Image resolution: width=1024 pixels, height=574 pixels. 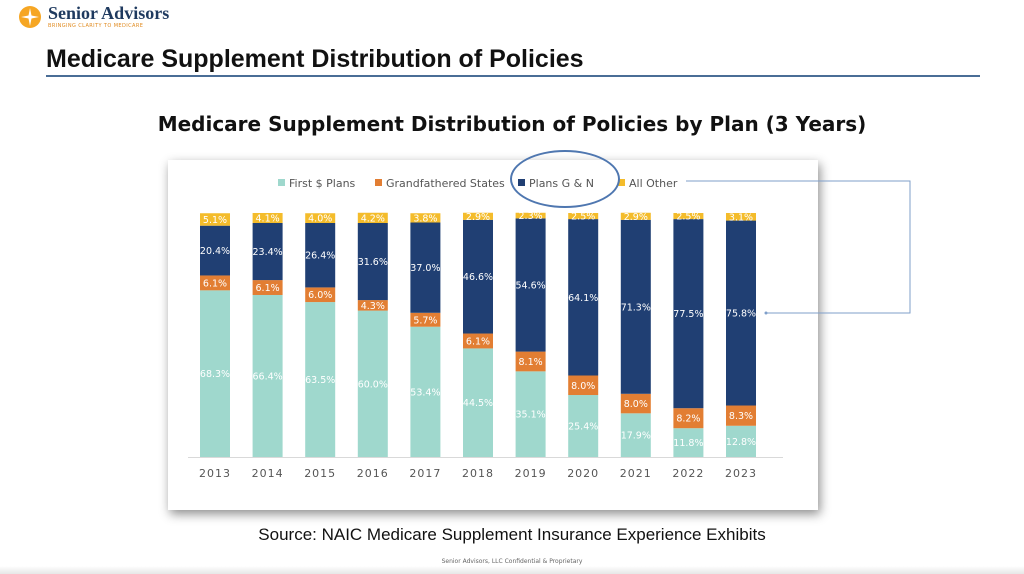 I want to click on bar-all-other-2018, so click(x=478, y=216).